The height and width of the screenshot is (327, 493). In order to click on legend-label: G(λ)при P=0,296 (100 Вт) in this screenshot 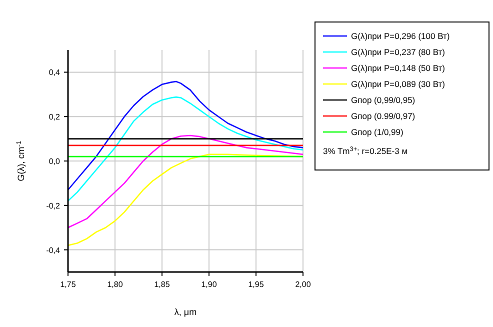, I will do `click(400, 36)`.